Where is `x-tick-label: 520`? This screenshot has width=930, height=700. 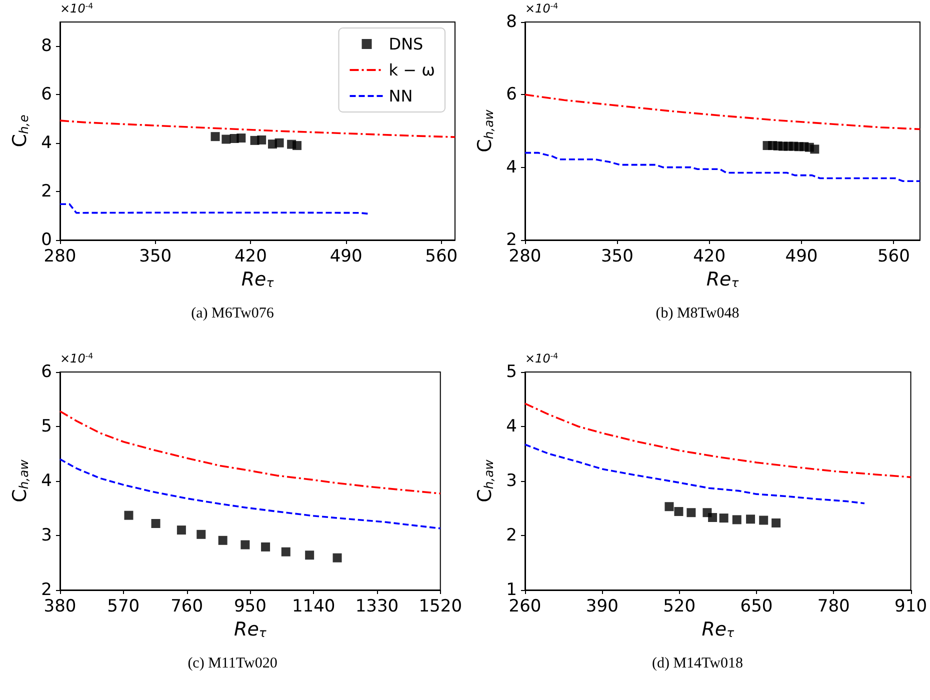
x-tick-label: 520 is located at coordinates (679, 606).